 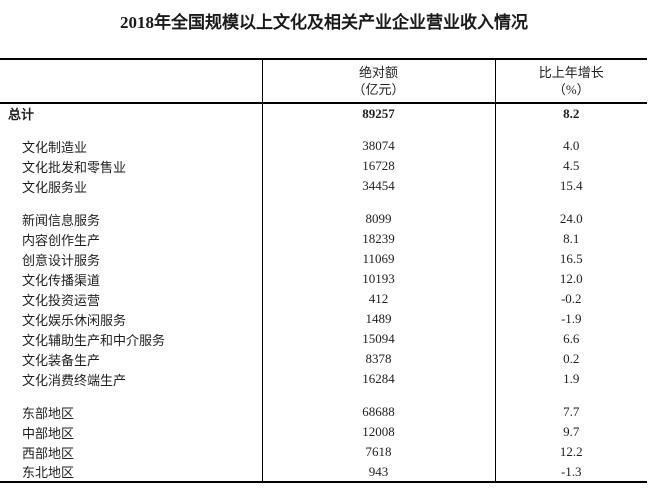 I want to click on table-row: 新闻信息服务 8099 24.0, so click(x=323, y=219).